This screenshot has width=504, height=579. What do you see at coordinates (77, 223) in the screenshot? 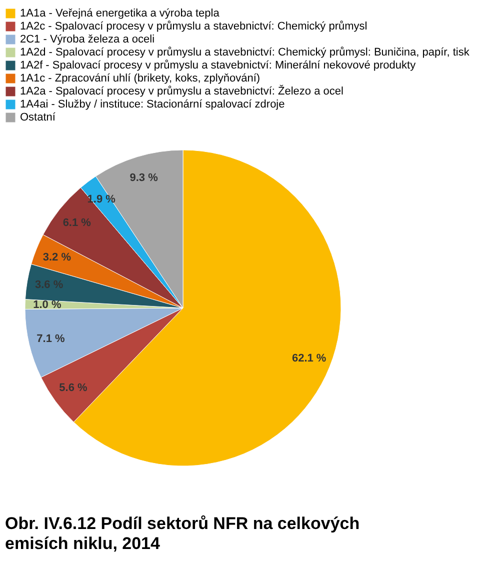
I see `data-label: 6.1 %` at bounding box center [77, 223].